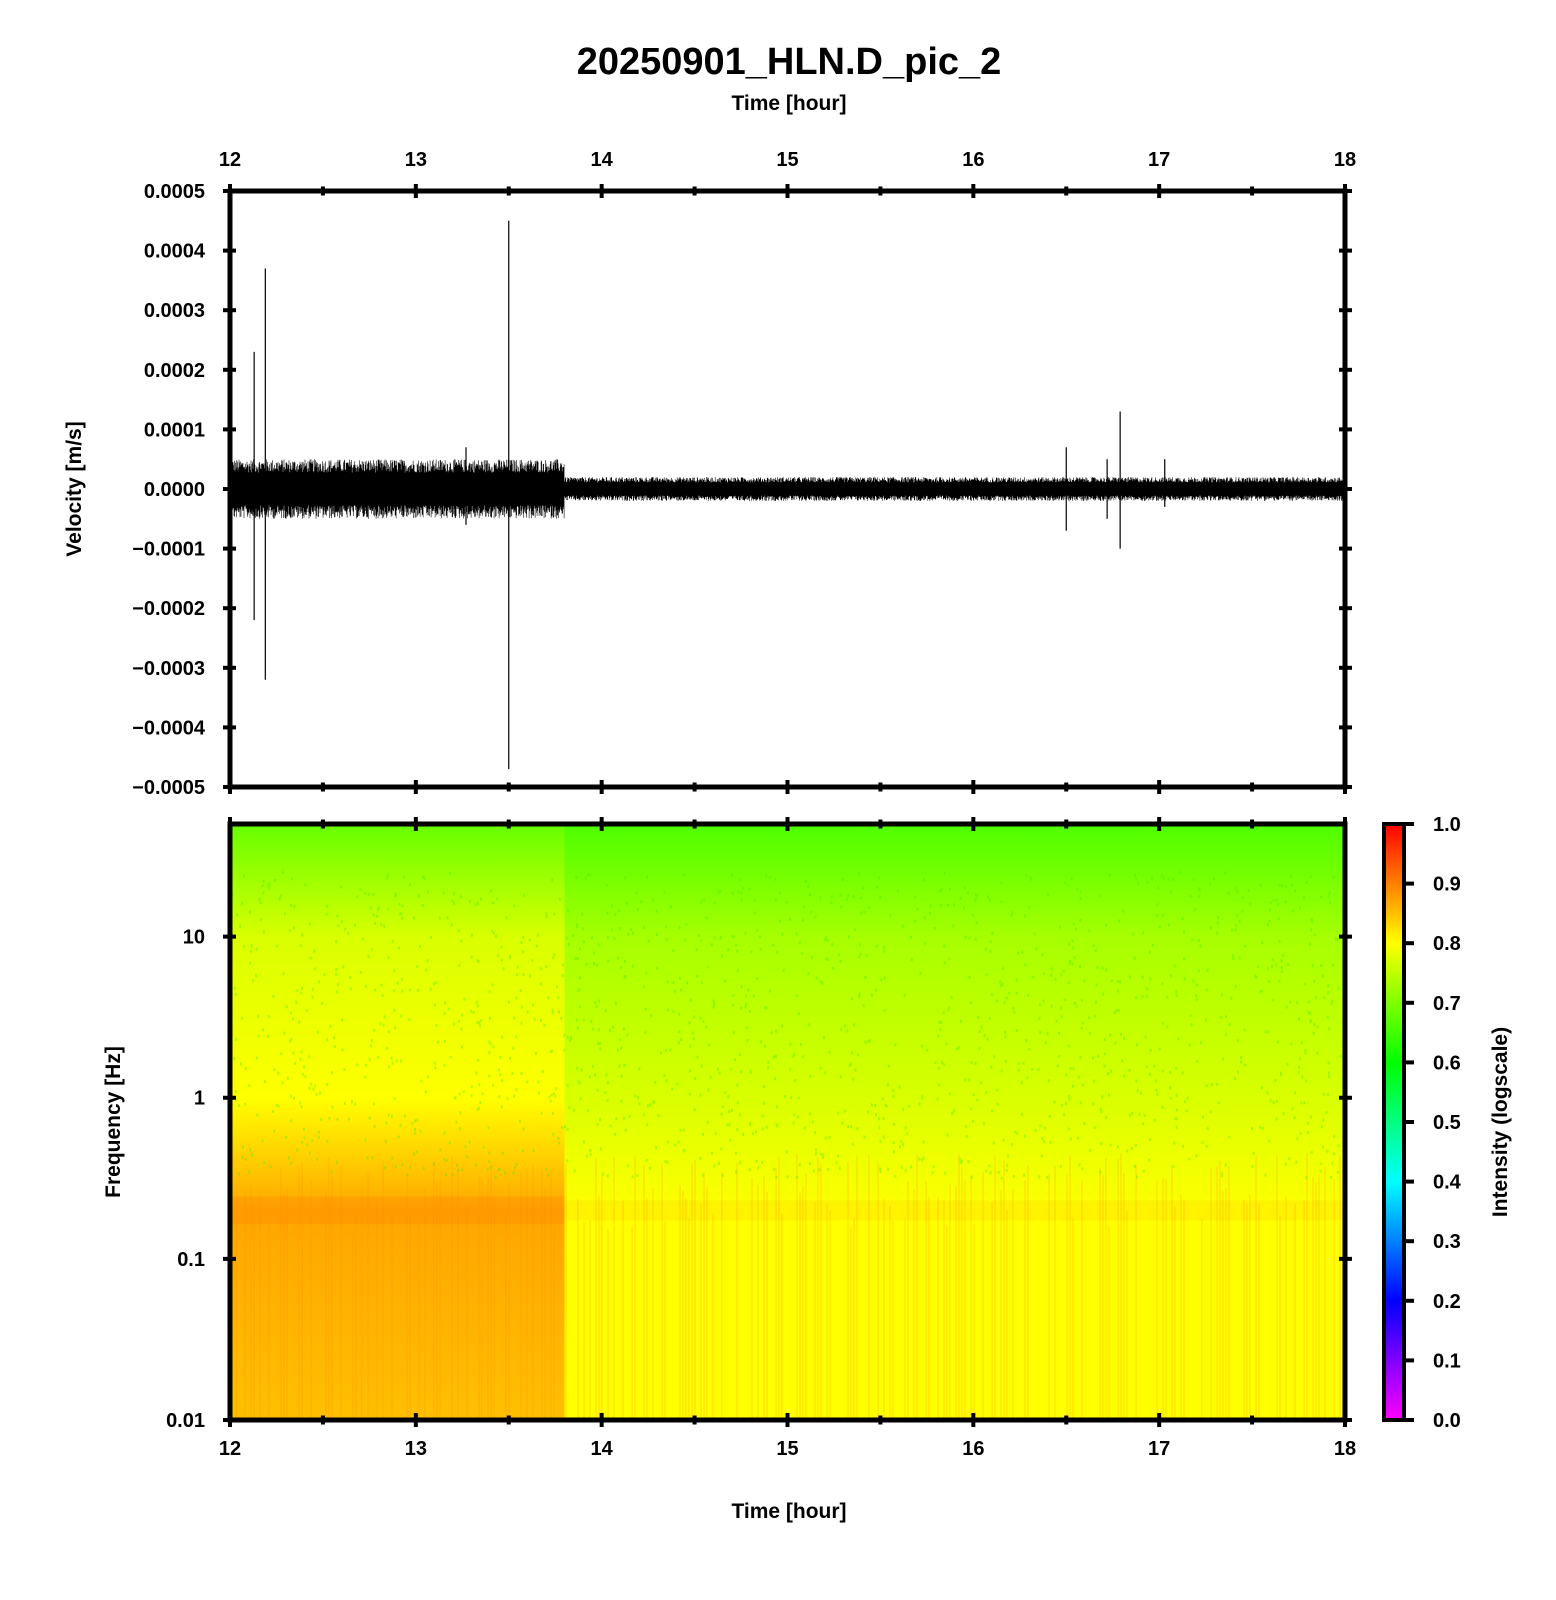 This screenshot has height=1600, width=1556. I want to click on wave-y-tick-label-2: 0.0003, so click(174, 311).